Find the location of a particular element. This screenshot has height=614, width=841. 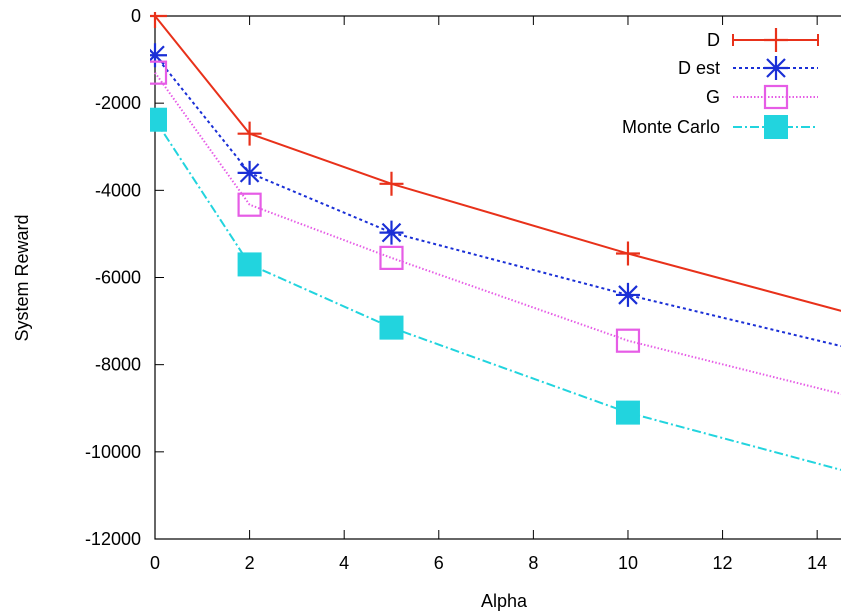

x-tick-label: 2 is located at coordinates (250, 563).